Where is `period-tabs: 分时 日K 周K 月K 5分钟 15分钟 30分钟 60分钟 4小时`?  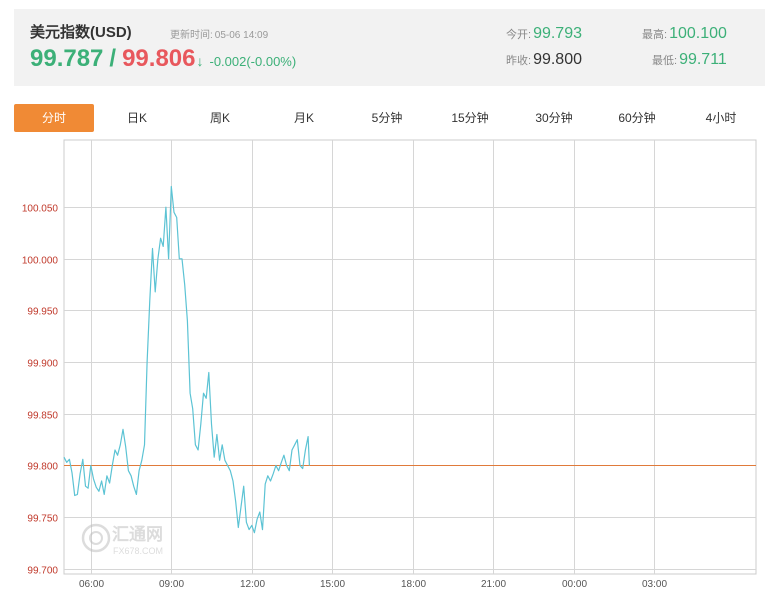 period-tabs: 分时 日K 周K 月K 5分钟 15分钟 30分钟 60分钟 4小时 is located at coordinates (389, 118).